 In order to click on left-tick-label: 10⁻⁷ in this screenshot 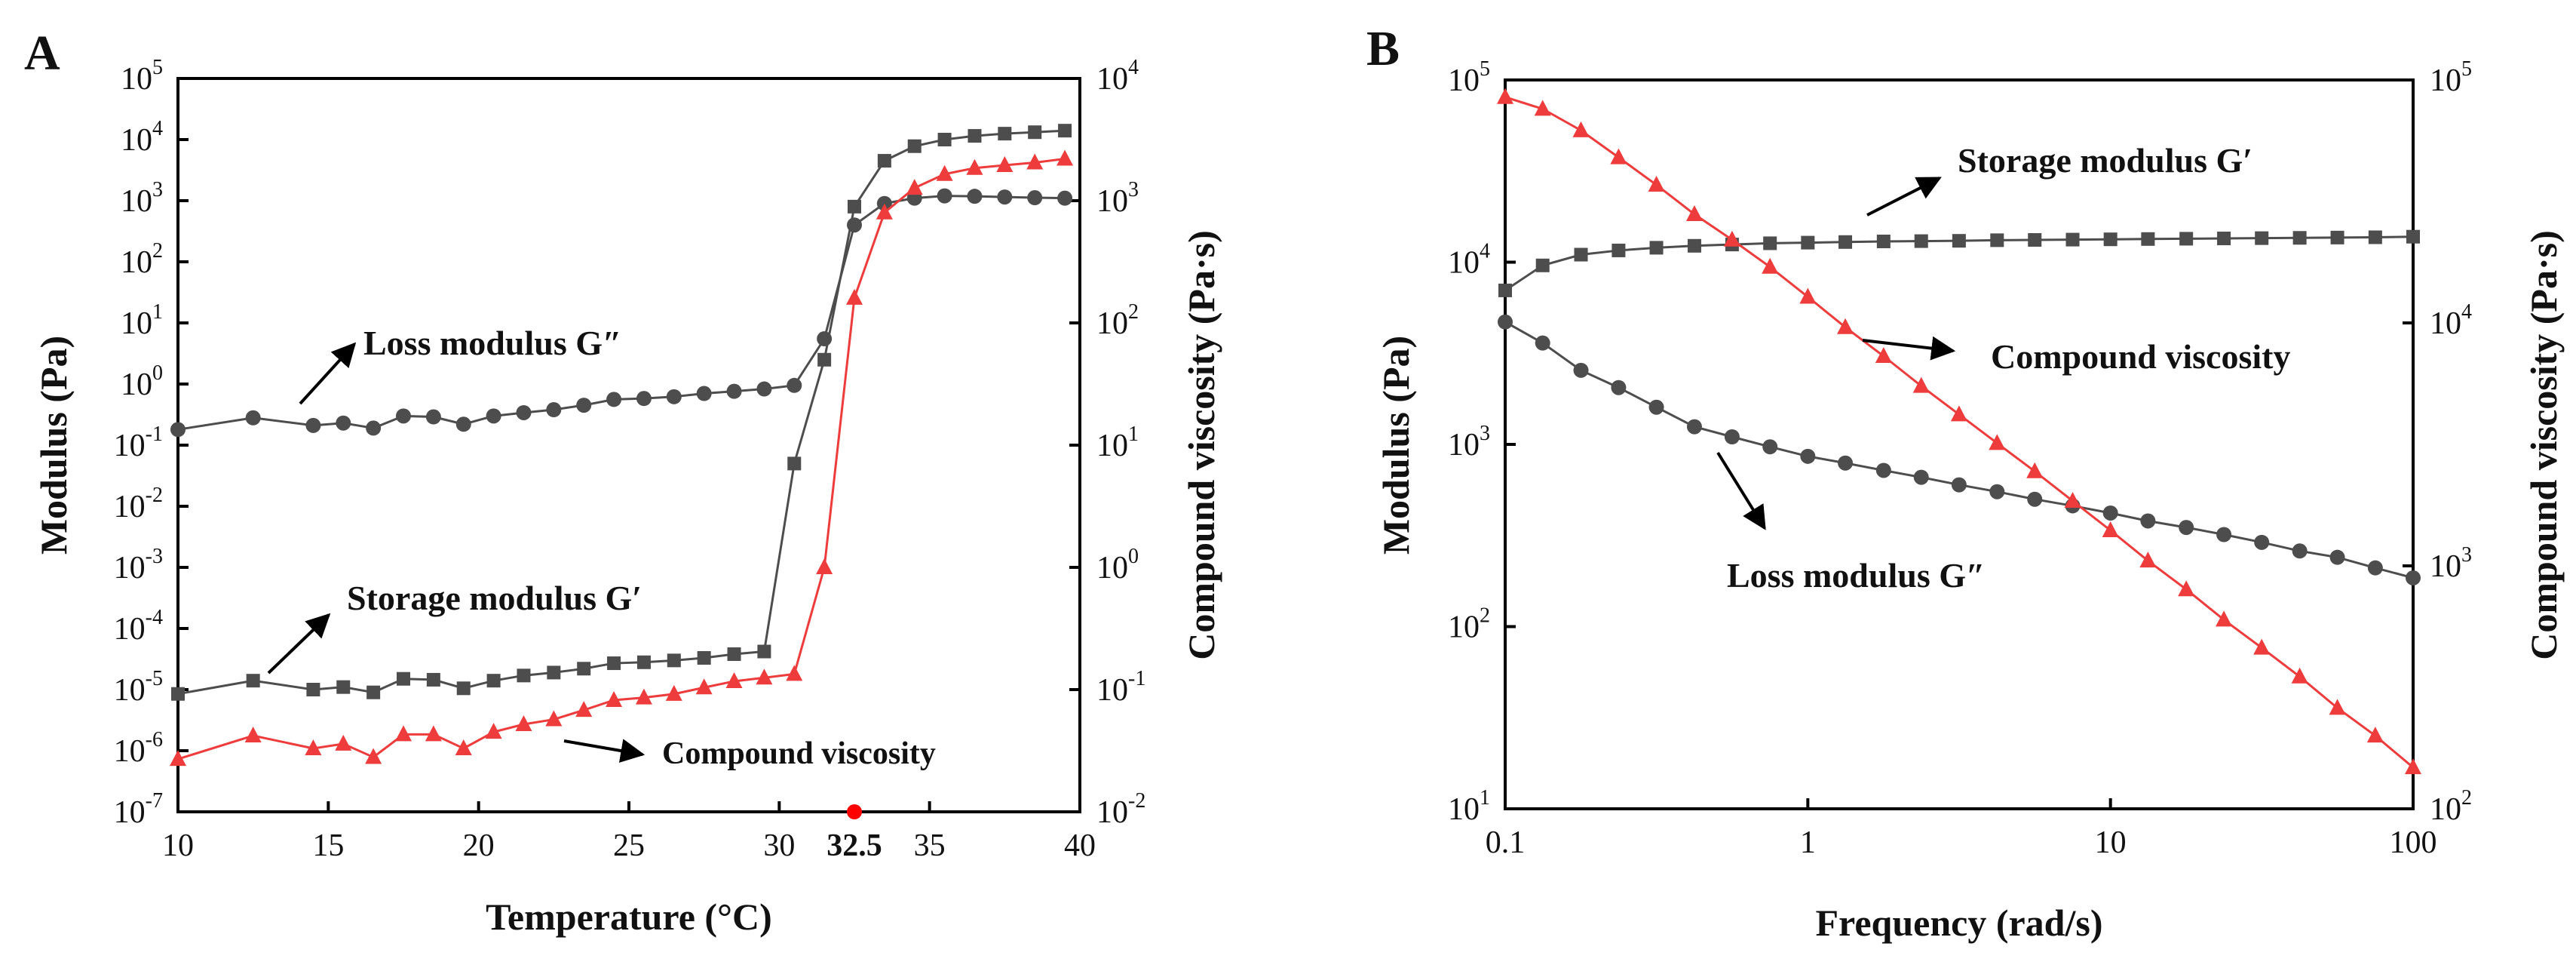, I will do `click(138, 809)`.